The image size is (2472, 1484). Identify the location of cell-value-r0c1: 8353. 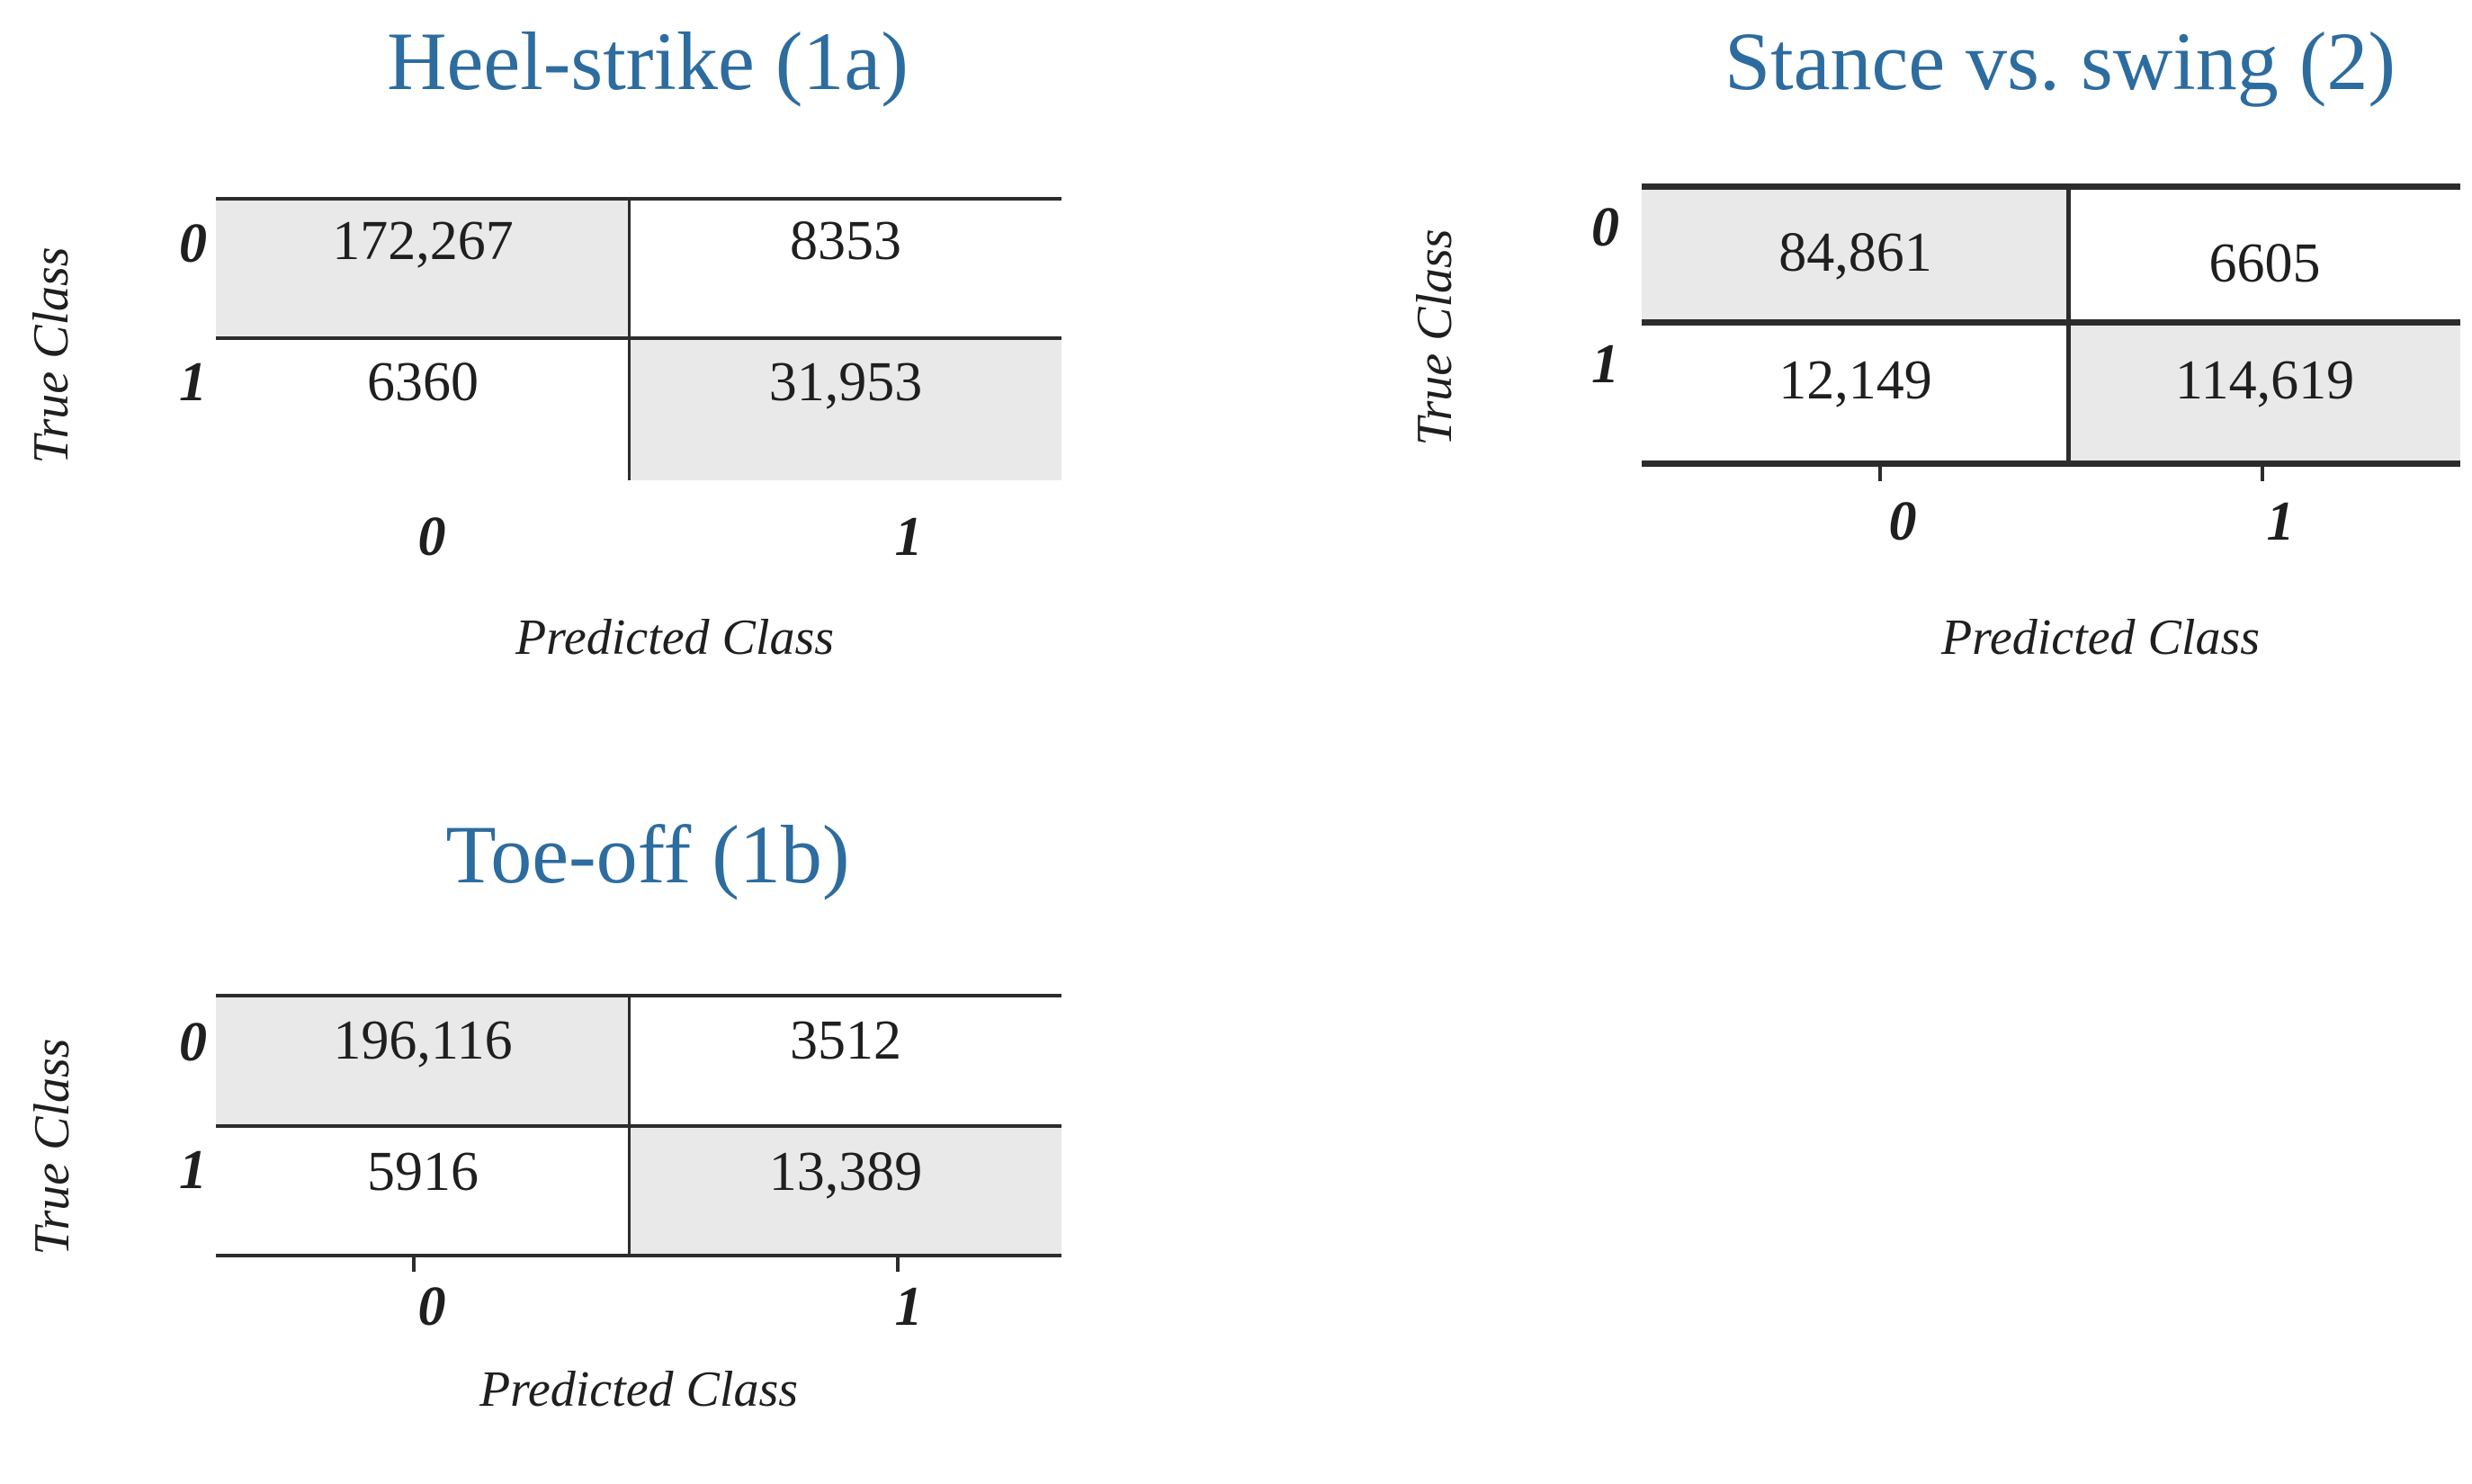
(845, 241).